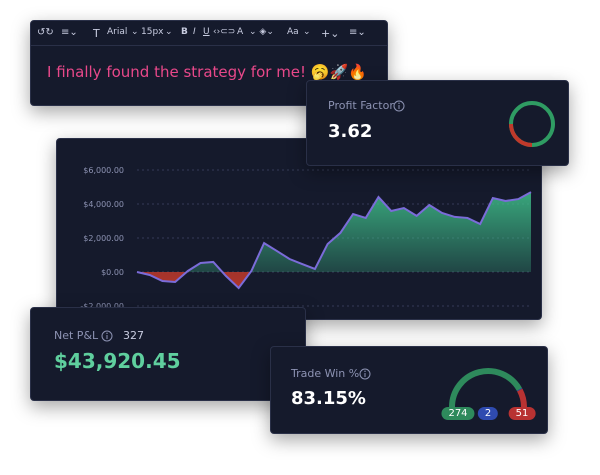 This screenshot has width=600, height=475. Describe the element at coordinates (194, 32) in the screenshot. I see `italic-button: I` at that location.